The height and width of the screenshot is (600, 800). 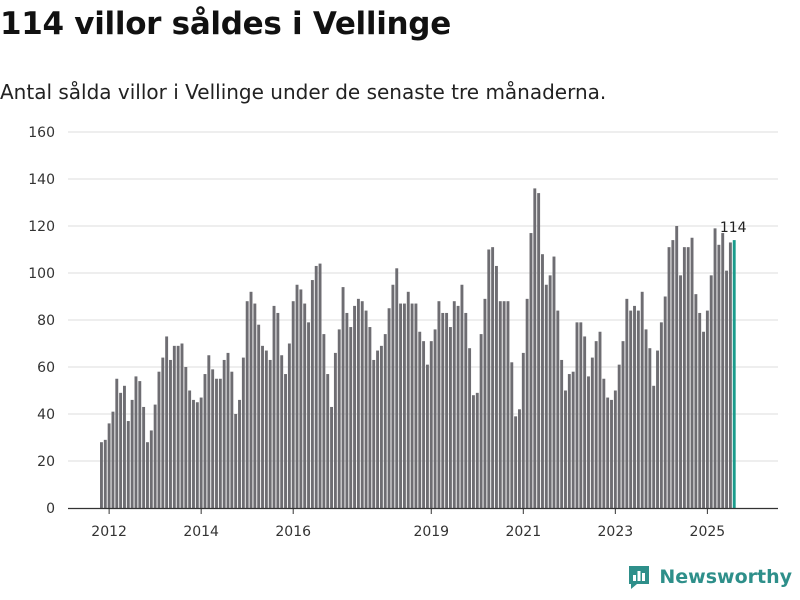 What do you see at coordinates (725, 577) in the screenshot?
I see `brand-name: Newsworthy` at bounding box center [725, 577].